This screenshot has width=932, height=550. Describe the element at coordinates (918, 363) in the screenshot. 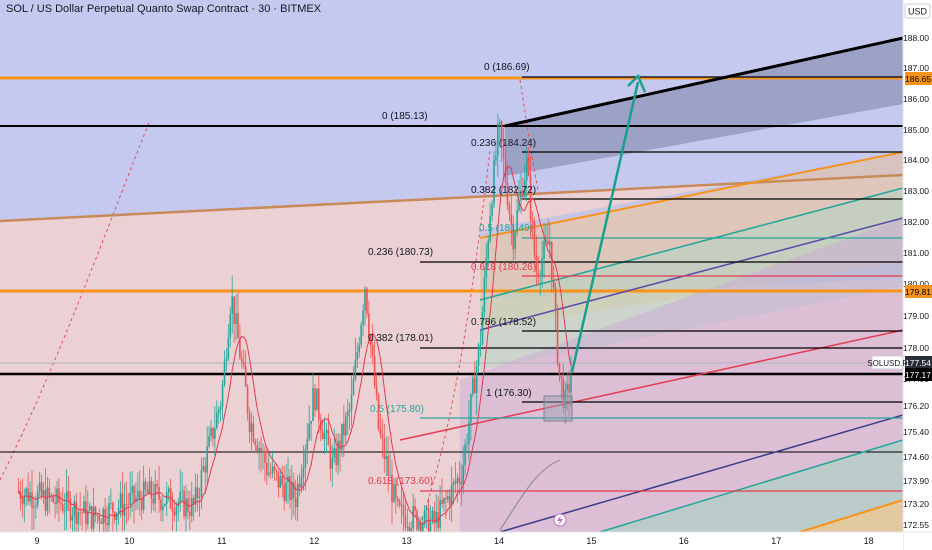

I see `price-tag-last-text: 177.54` at that location.